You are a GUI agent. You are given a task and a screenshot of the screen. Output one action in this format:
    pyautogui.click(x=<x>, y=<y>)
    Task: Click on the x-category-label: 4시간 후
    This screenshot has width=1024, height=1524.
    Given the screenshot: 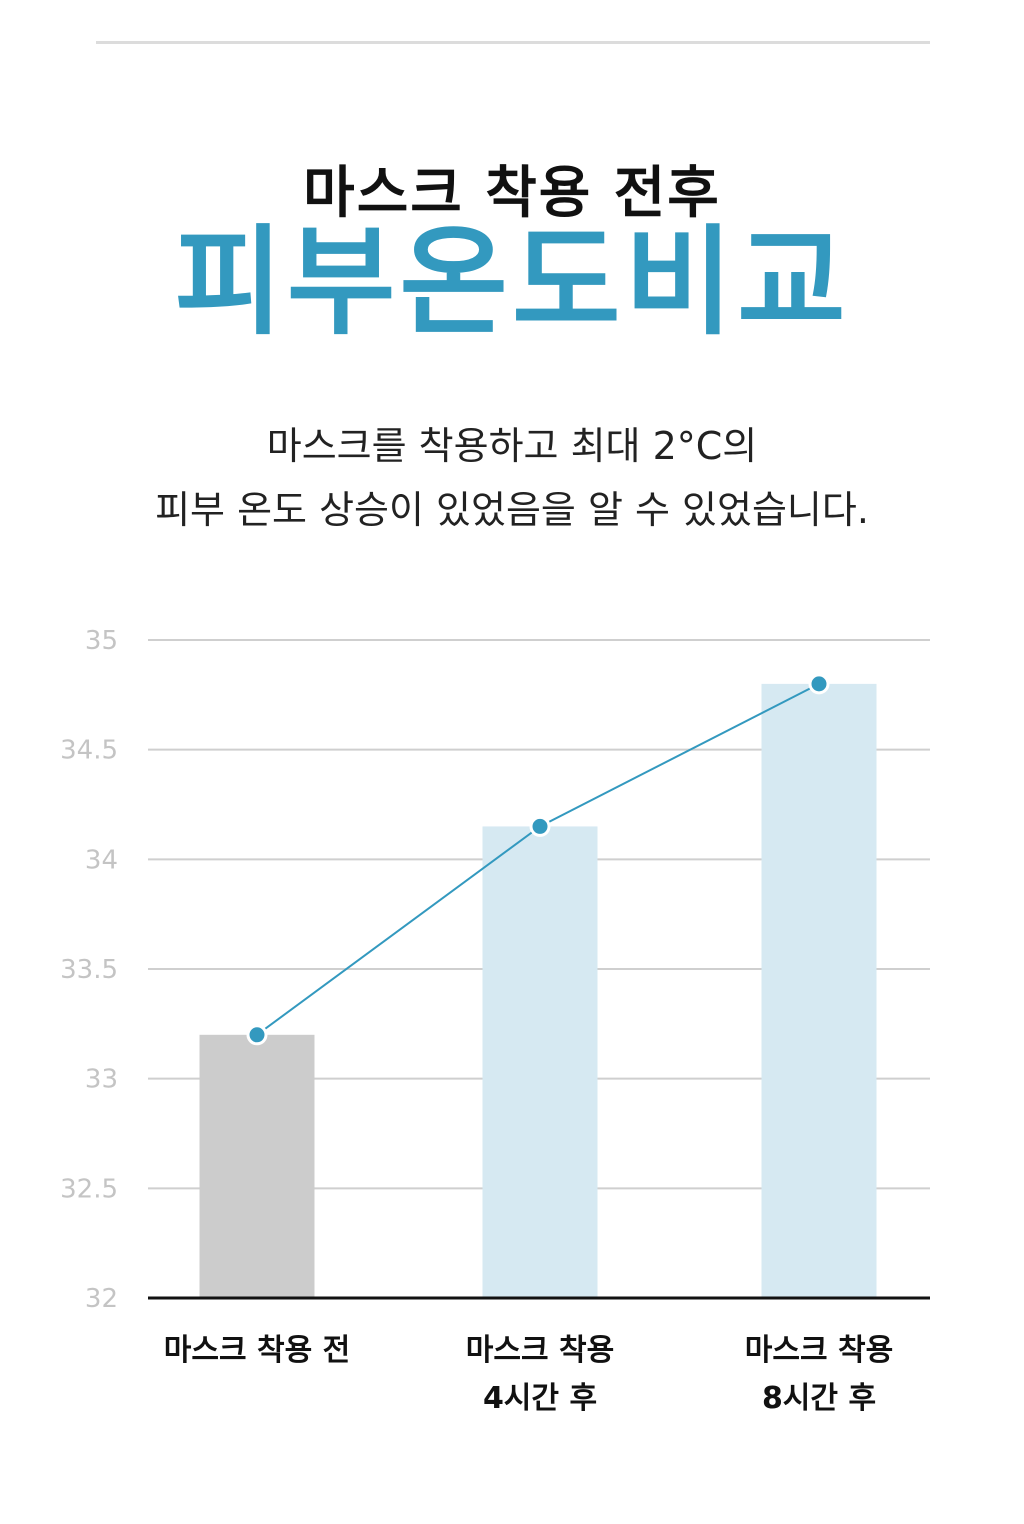 What is the action you would take?
    pyautogui.click(x=540, y=1398)
    